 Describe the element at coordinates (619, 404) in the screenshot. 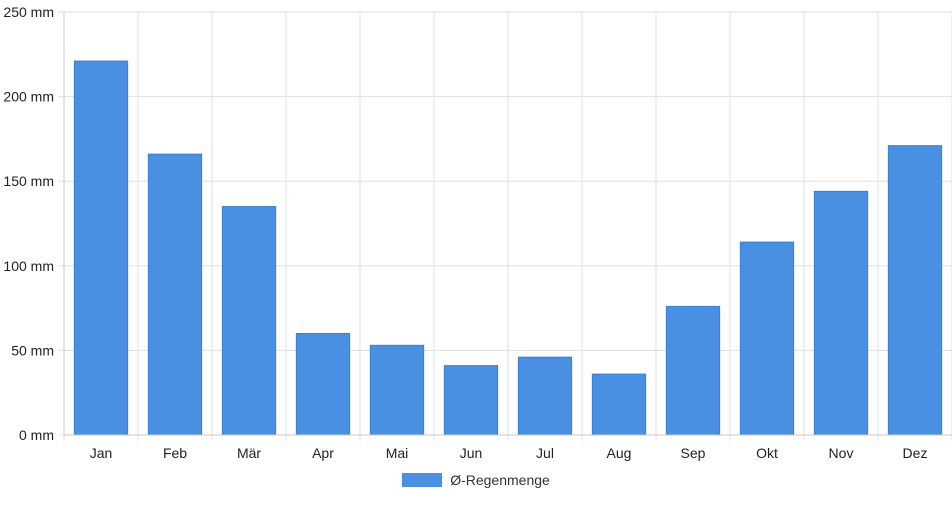

I see `bar-aug` at that location.